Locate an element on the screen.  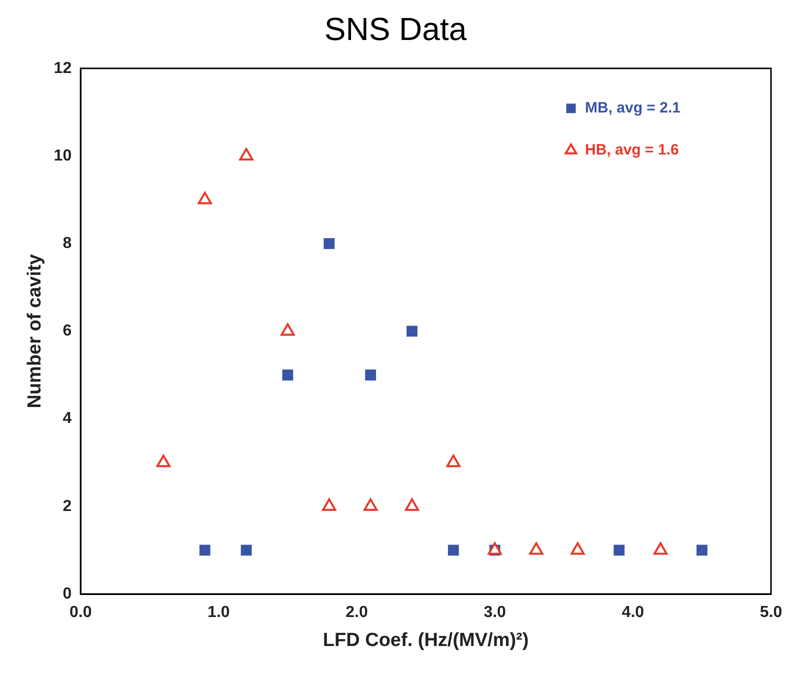
legend-label: HB, avg = 1.6 is located at coordinates (632, 150).